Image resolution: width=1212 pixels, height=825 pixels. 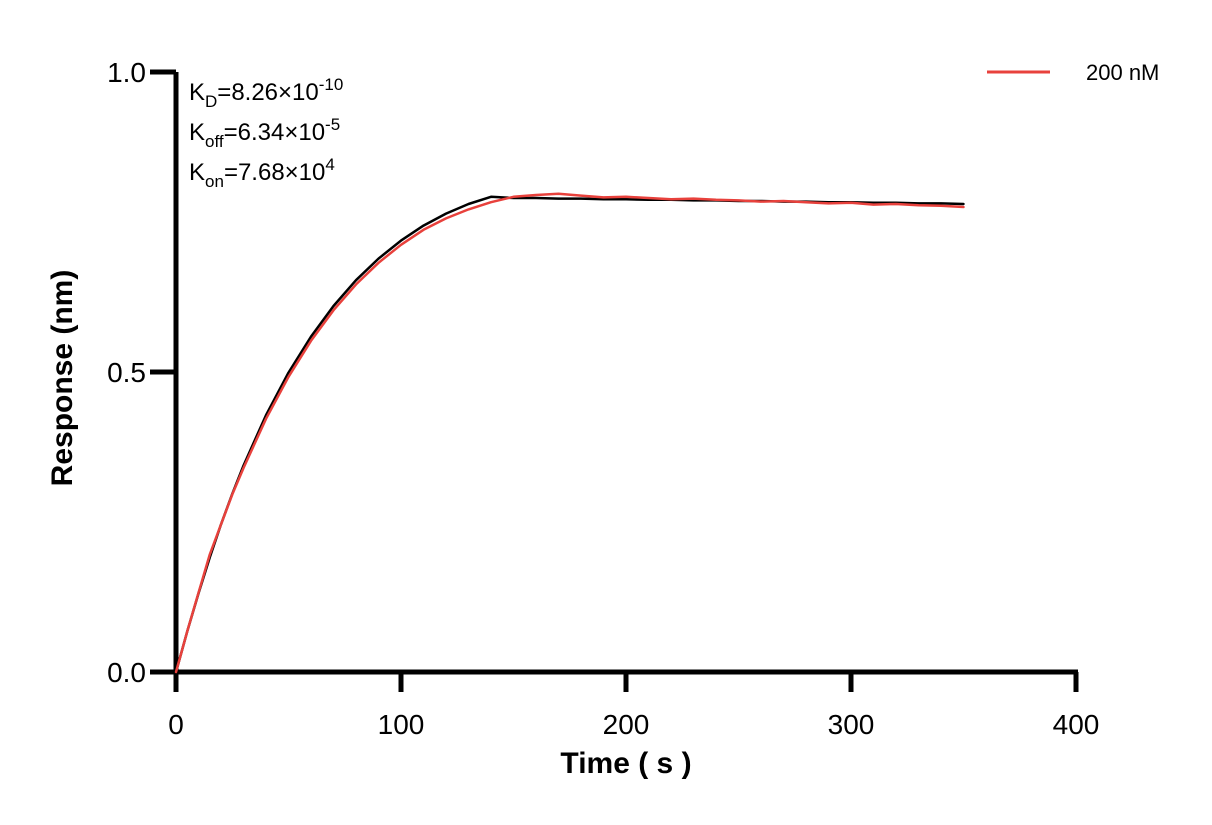 What do you see at coordinates (62, 378) in the screenshot?
I see `y-axis-title: Response (nm)` at bounding box center [62, 378].